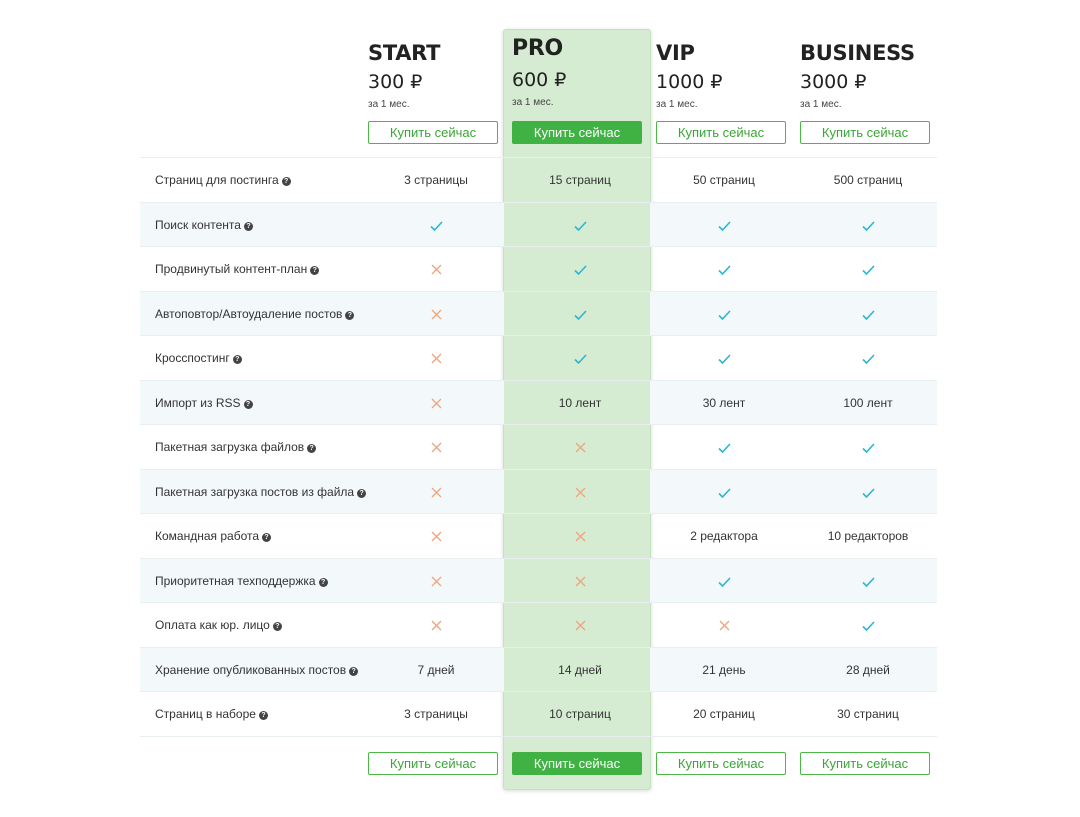 Image resolution: width=1080 pixels, height=817 pixels. I want to click on buy-button-pro-top: Купить сейчас, so click(577, 132).